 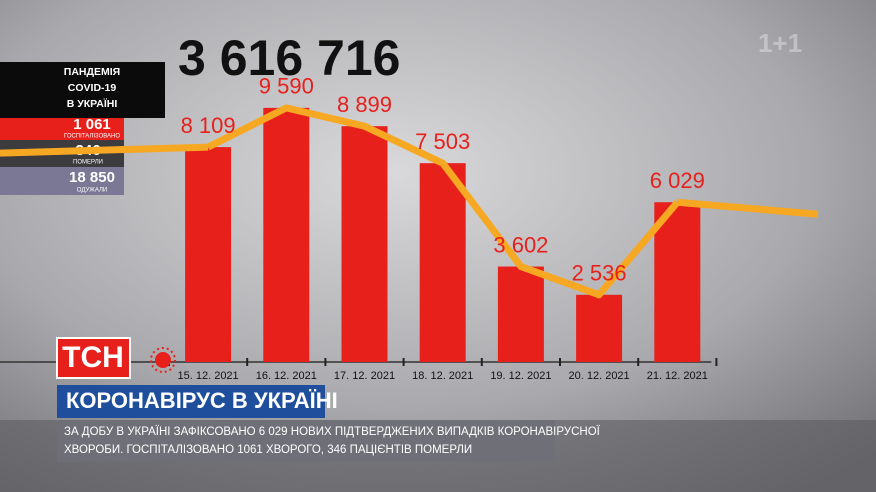 I want to click on x-tick-label: 20. 12. 2021, so click(x=599, y=376).